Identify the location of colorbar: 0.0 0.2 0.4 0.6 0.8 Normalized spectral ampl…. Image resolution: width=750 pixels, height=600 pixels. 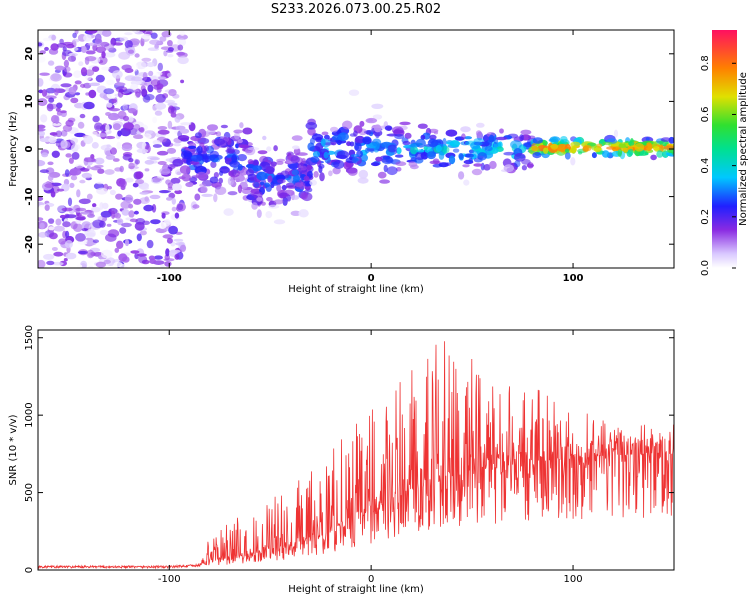
(724, 153).